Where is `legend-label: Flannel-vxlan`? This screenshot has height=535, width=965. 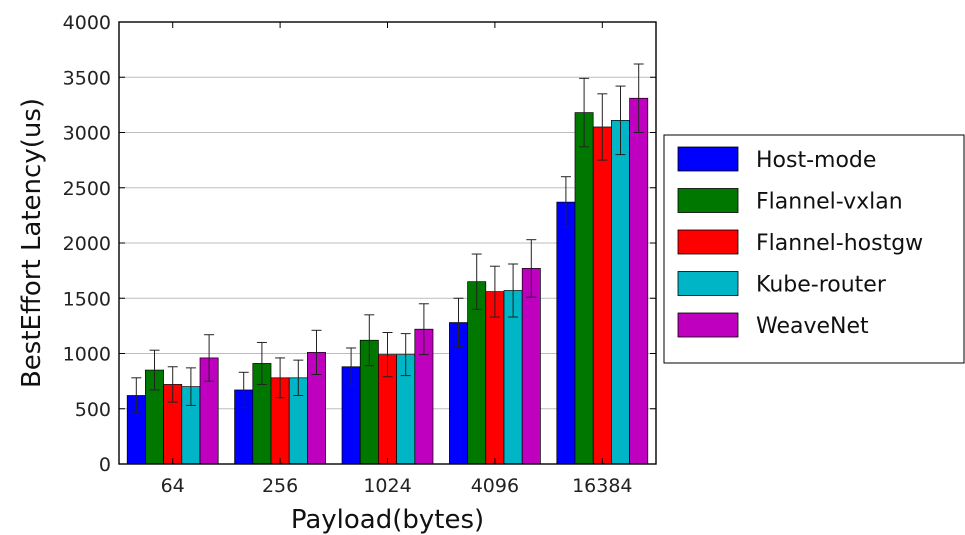 legend-label: Flannel-vxlan is located at coordinates (829, 202).